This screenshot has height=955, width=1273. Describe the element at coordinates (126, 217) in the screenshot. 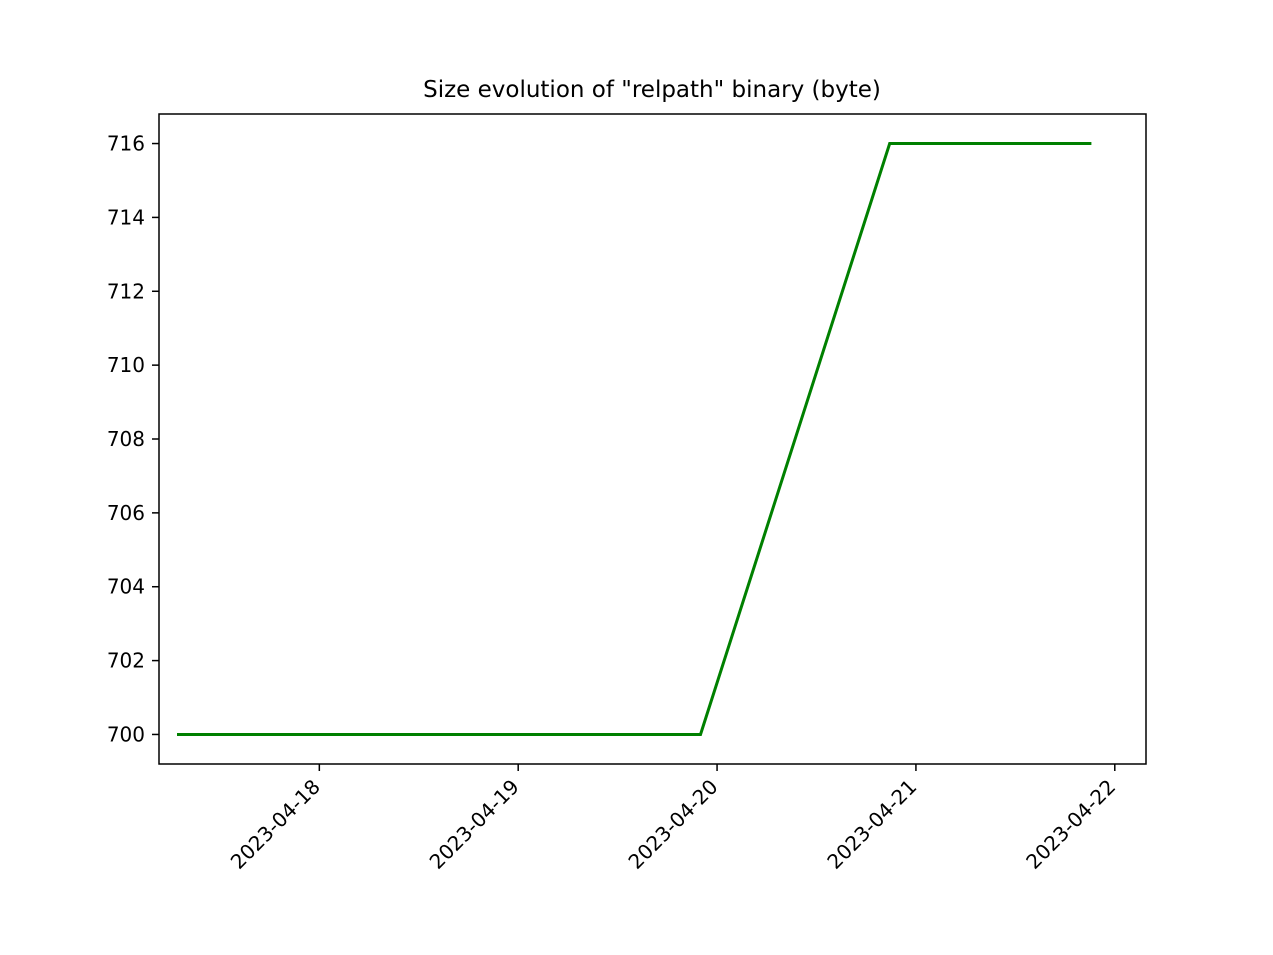

I see `y-tick-label: 714` at that location.